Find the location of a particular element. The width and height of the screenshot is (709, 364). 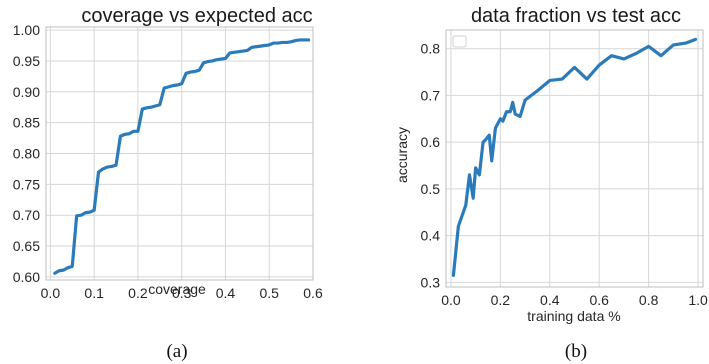

a-xtick-label: 0.1 is located at coordinates (94, 293).